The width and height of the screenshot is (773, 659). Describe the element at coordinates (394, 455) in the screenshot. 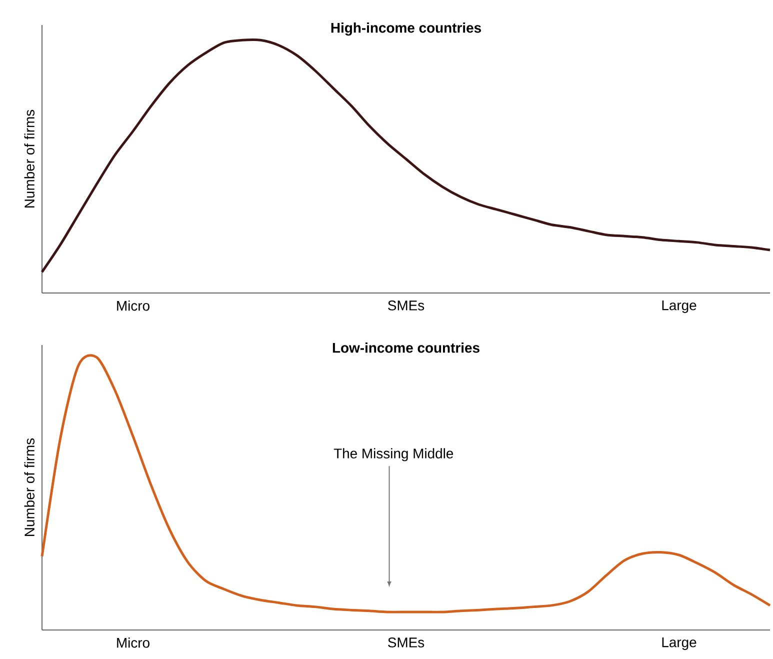

I see `annotation: The Missing Middle` at that location.